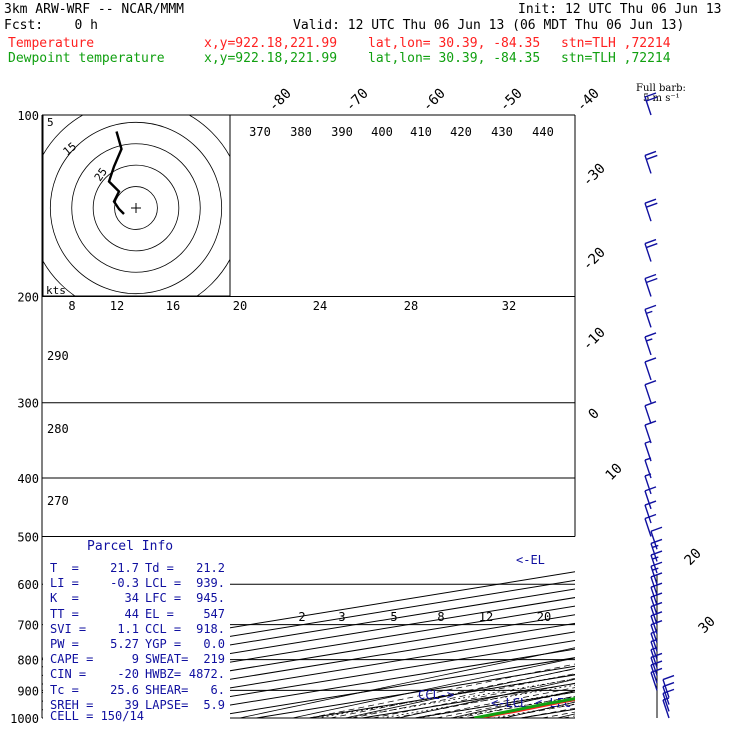  Describe the element at coordinates (72, 704) in the screenshot. I see `parcel-label: SREH =` at that location.